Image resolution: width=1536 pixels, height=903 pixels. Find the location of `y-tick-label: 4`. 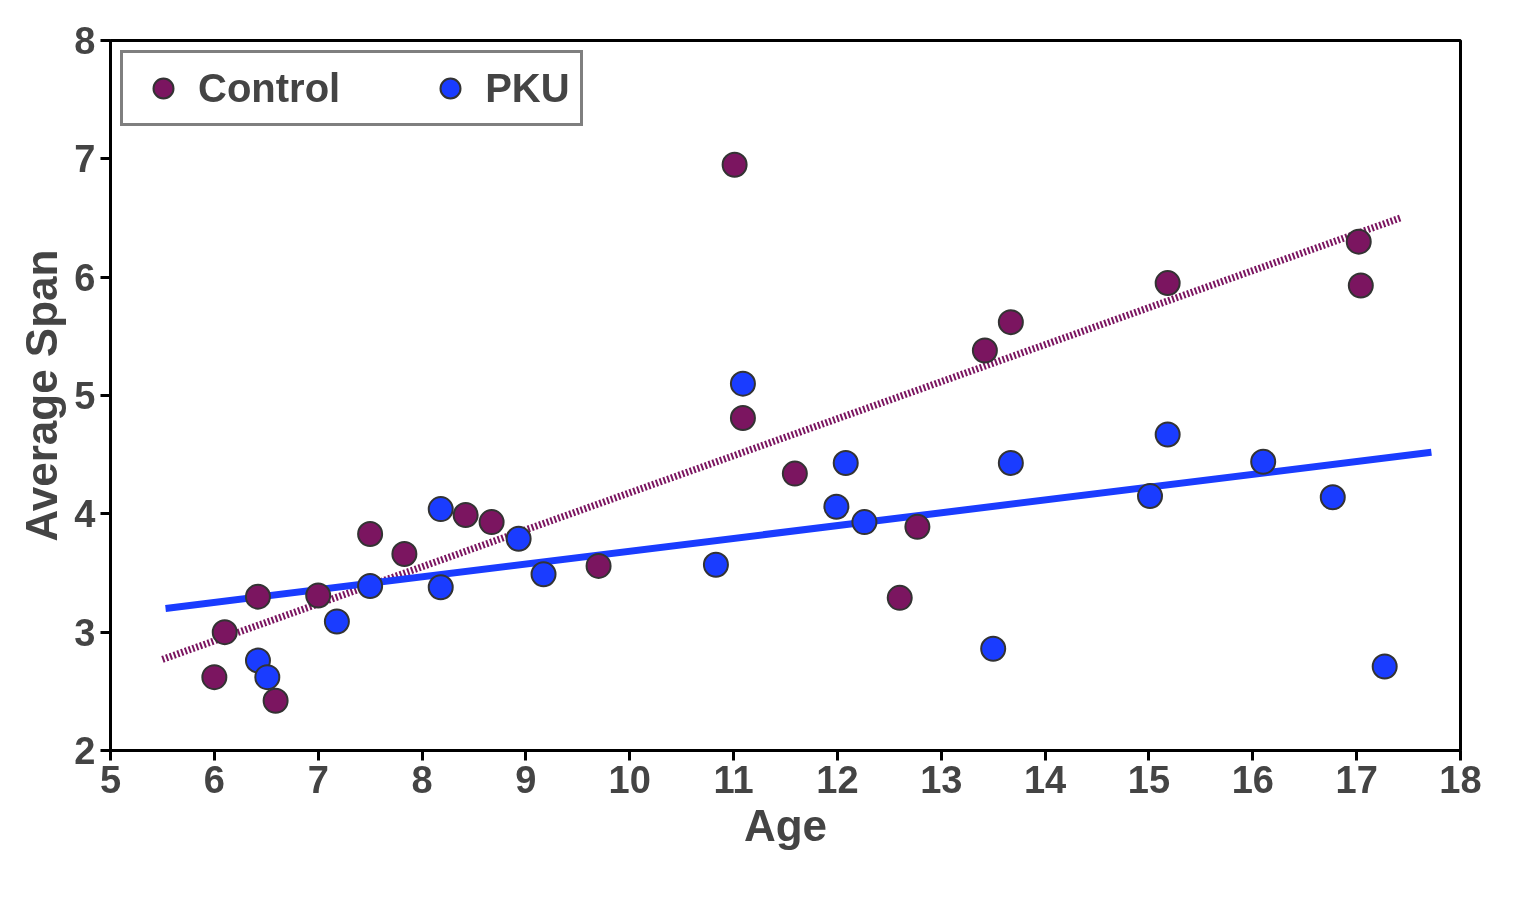

y-tick-label: 4 is located at coordinates (85, 514).